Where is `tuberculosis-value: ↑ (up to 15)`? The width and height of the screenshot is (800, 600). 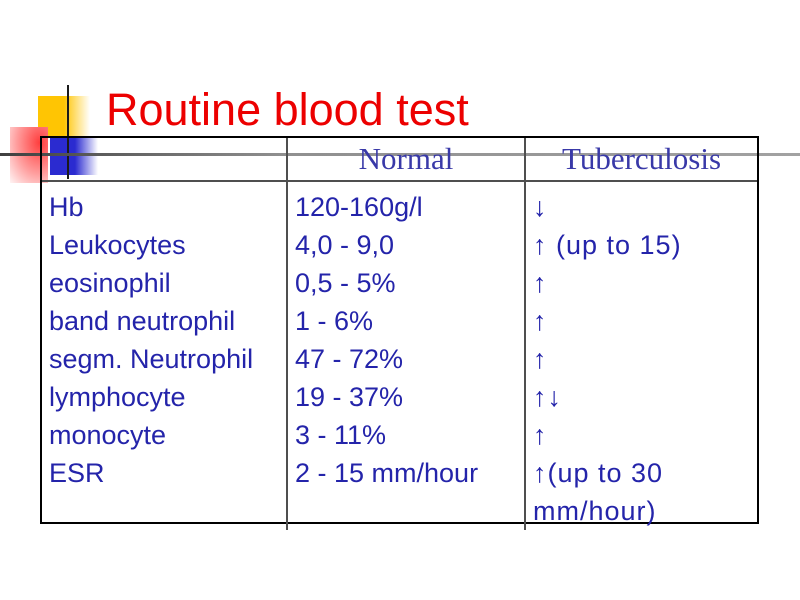 tuberculosis-value: ↑ (up to 15) is located at coordinates (607, 245).